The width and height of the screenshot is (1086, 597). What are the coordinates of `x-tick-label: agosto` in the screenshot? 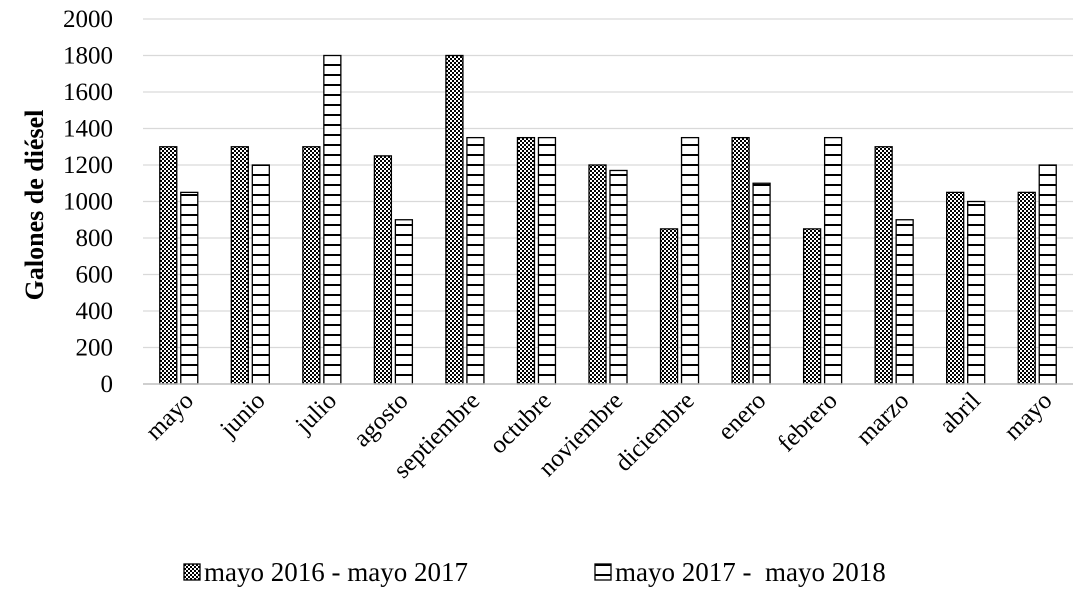 It's located at (380, 419).